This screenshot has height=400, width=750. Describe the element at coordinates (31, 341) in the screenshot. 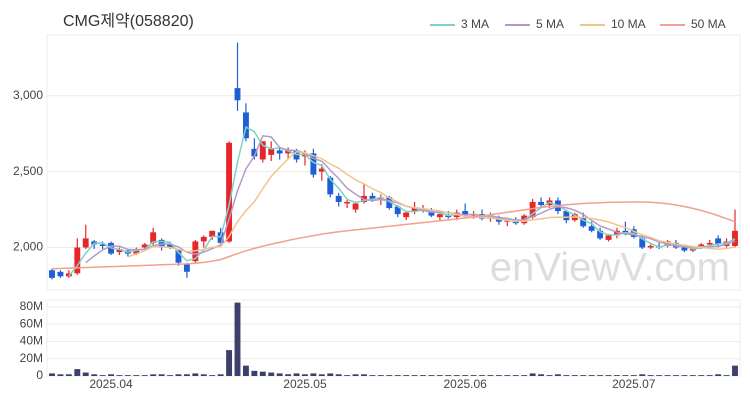

I see `y-tick-label: 40M` at that location.